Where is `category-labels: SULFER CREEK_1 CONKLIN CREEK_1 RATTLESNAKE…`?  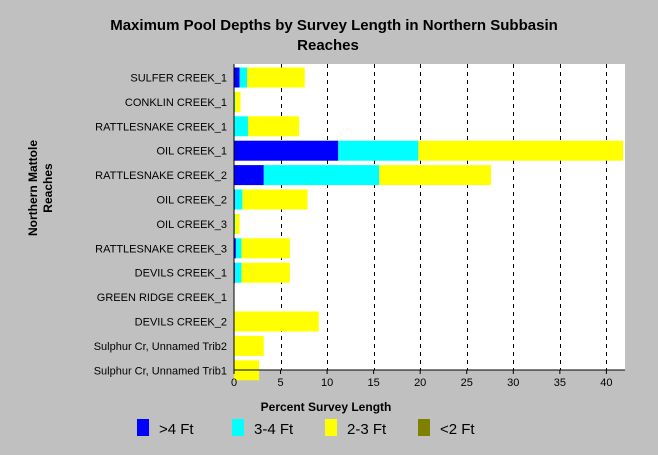
category-labels: SULFER CREEK_1 CONKLIN CREEK_1 RATTLESNAKE… is located at coordinates (160, 225).